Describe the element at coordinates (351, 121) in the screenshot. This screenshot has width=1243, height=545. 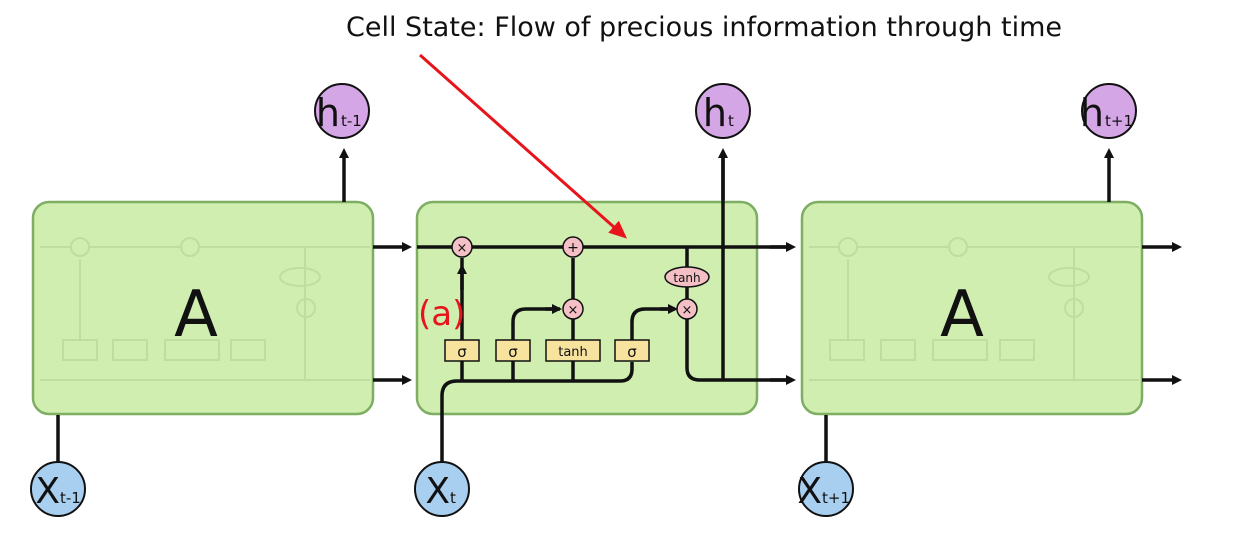
I see `hidden-subscript: t-1` at that location.